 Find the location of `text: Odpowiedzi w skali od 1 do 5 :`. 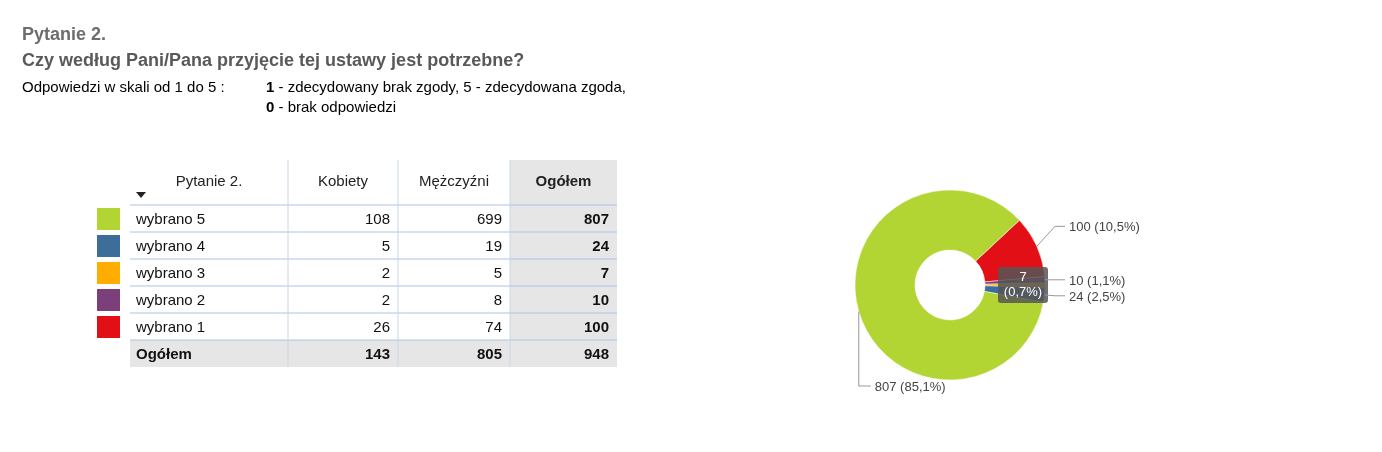

text: Odpowiedzi w skali od 1 do 5 : is located at coordinates (123, 86).